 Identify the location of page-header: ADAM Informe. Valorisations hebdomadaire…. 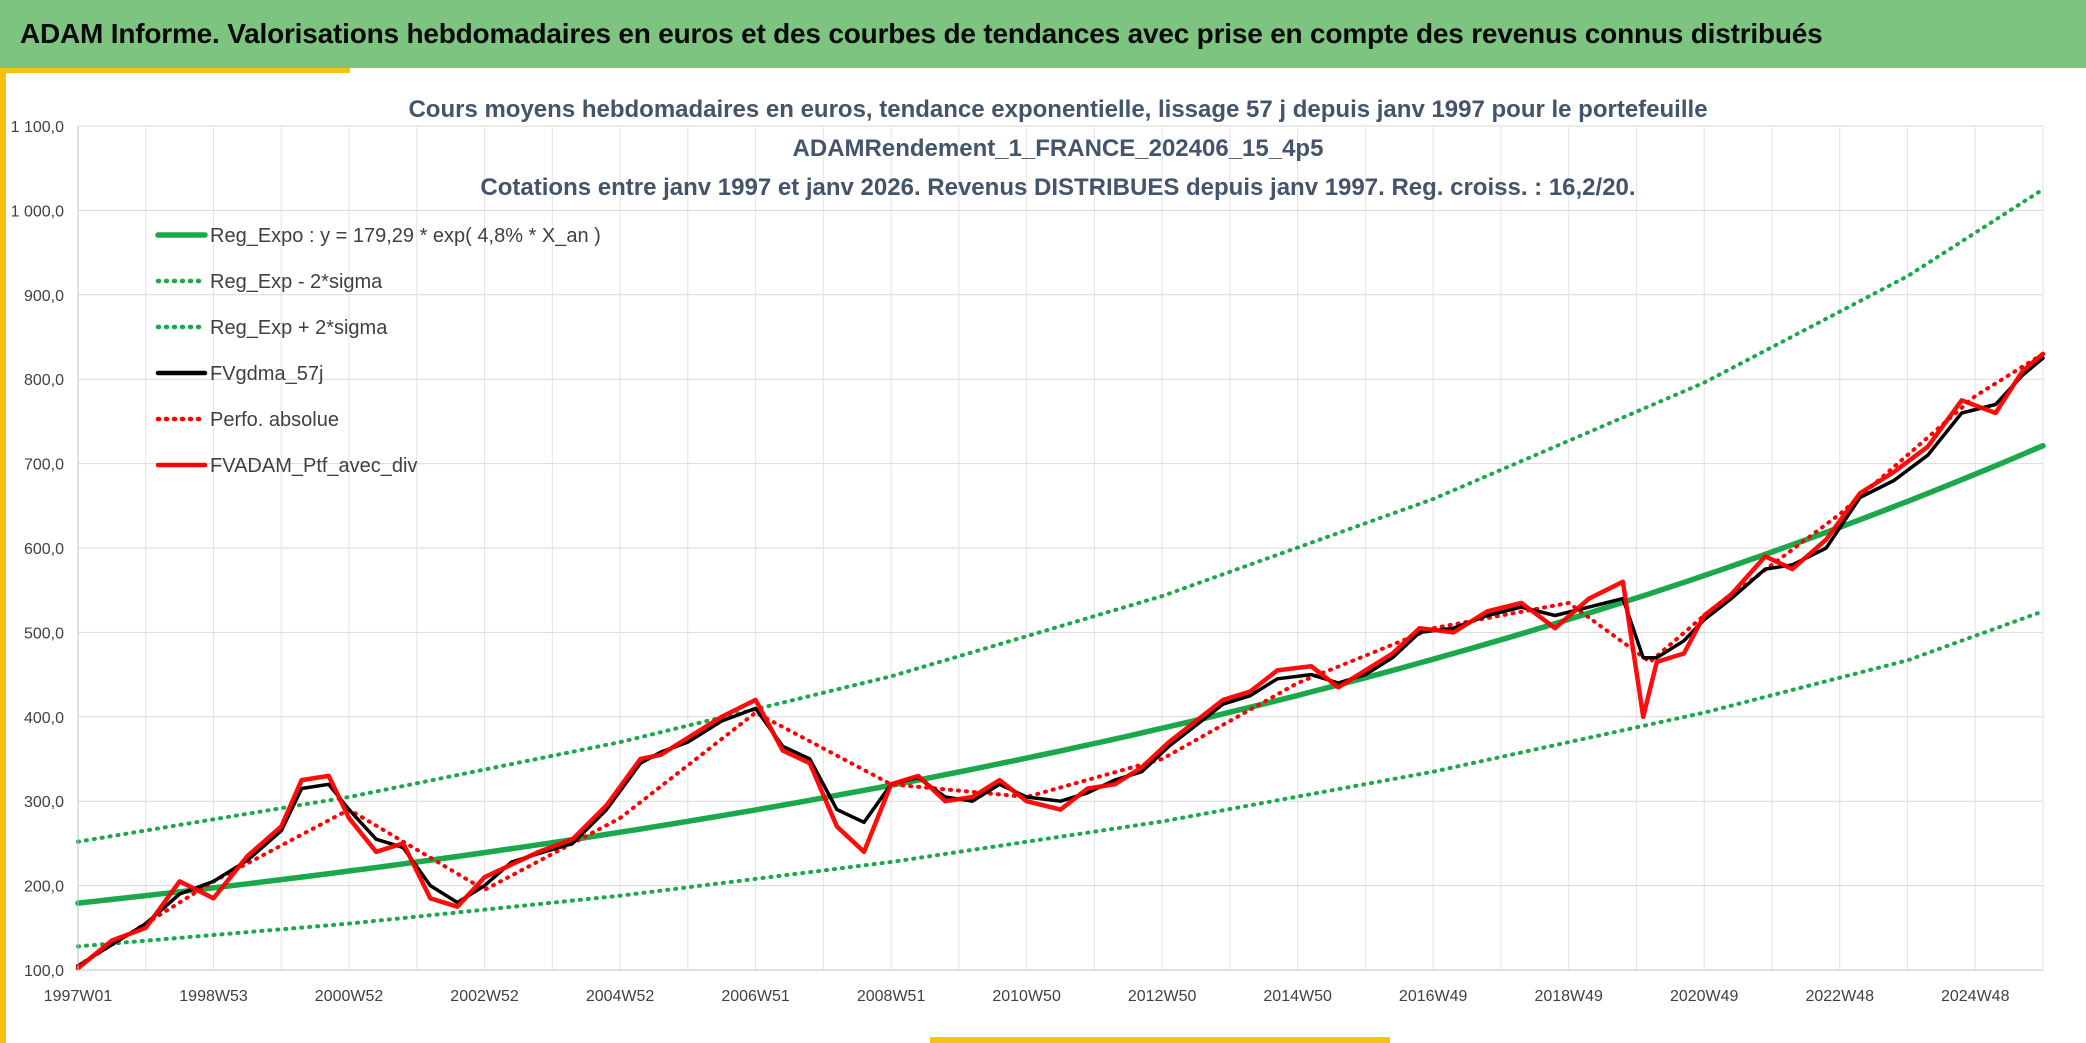
(1043, 34).